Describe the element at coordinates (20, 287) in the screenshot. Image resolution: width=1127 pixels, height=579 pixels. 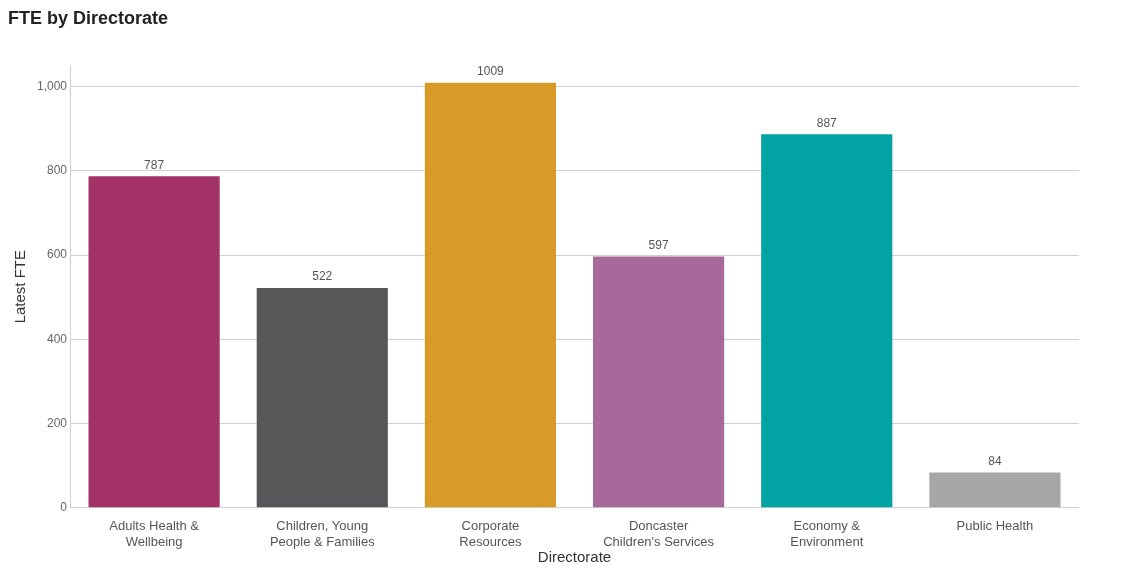
I see `y-axis-title: Latest FTE` at that location.